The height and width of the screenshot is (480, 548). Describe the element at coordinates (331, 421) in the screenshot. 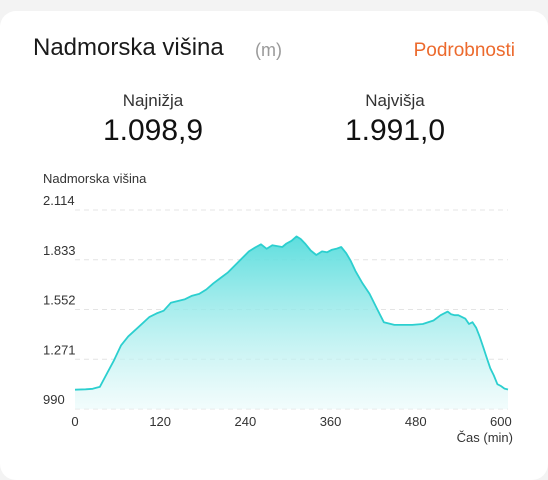

I see `x-tick-label: 360` at that location.